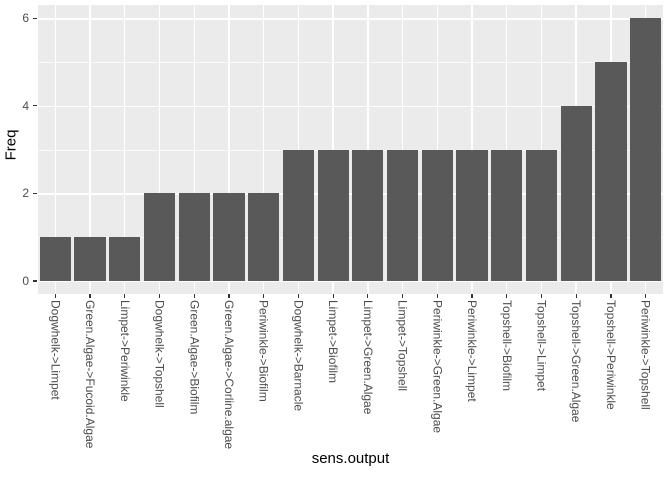 Image resolution: width=672 pixels, height=480 pixels. Describe the element at coordinates (298, 356) in the screenshot. I see `x-tick-label: Dogwhelk->Barnacle` at that location.